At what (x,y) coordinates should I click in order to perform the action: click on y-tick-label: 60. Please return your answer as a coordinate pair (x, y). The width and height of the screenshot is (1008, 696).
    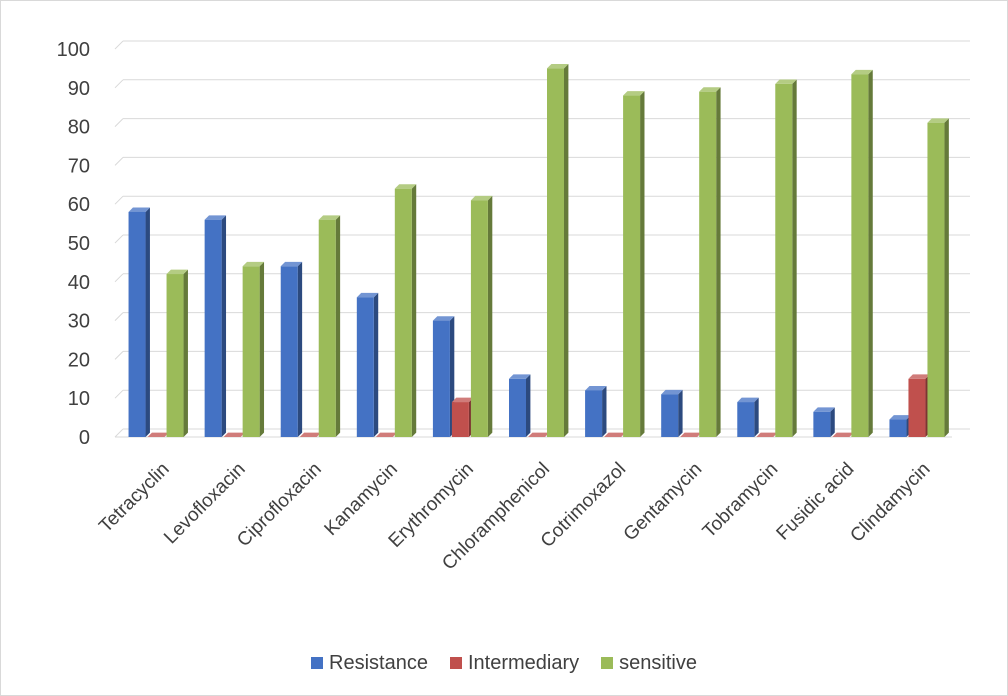
    Looking at the image, I should click on (79, 205).